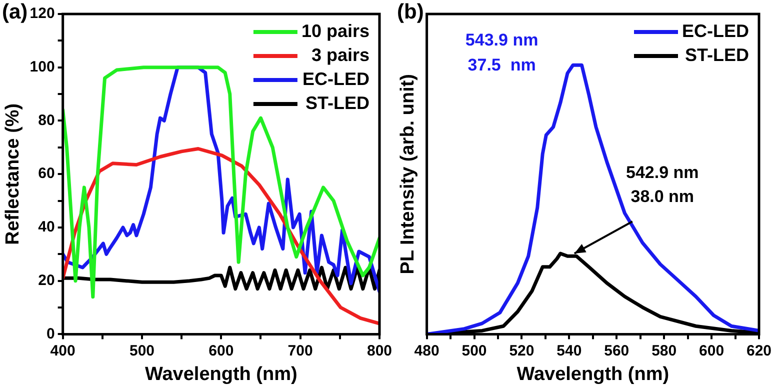 The image size is (776, 386). Describe the element at coordinates (340, 54) in the screenshot. I see `legend-label: 3 pairs` at that location.